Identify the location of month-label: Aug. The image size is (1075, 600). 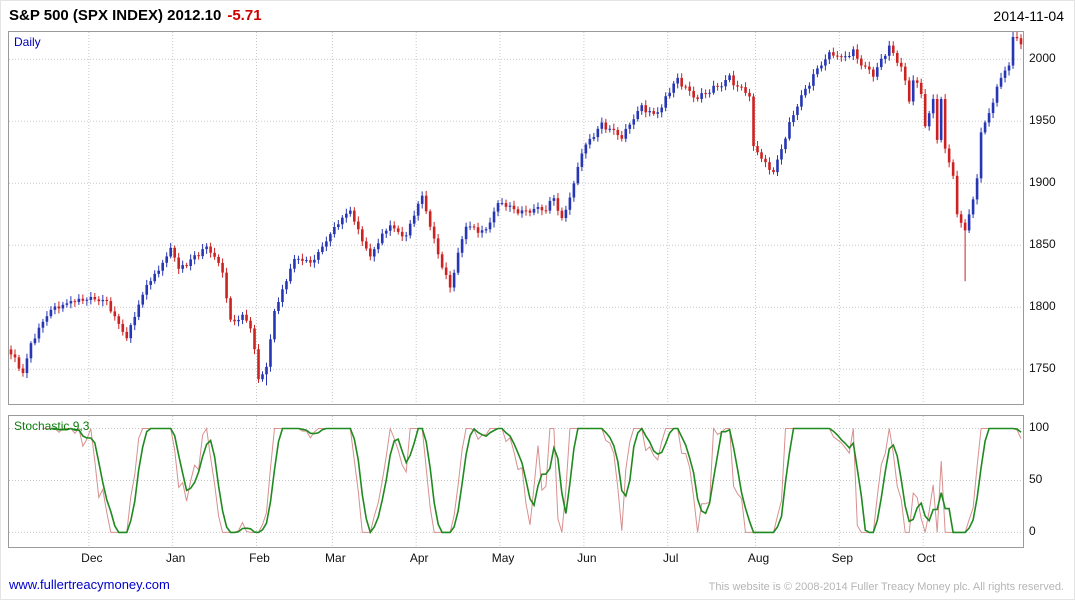
(758, 558).